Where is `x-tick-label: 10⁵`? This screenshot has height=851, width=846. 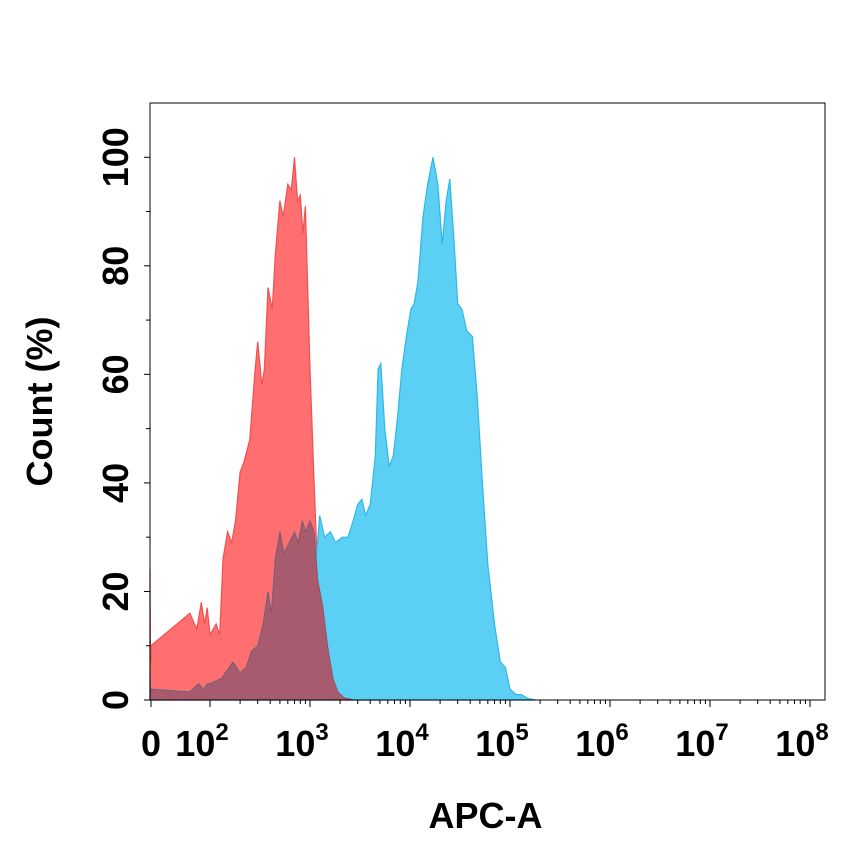
x-tick-label: 10⁵ is located at coordinates (501, 741).